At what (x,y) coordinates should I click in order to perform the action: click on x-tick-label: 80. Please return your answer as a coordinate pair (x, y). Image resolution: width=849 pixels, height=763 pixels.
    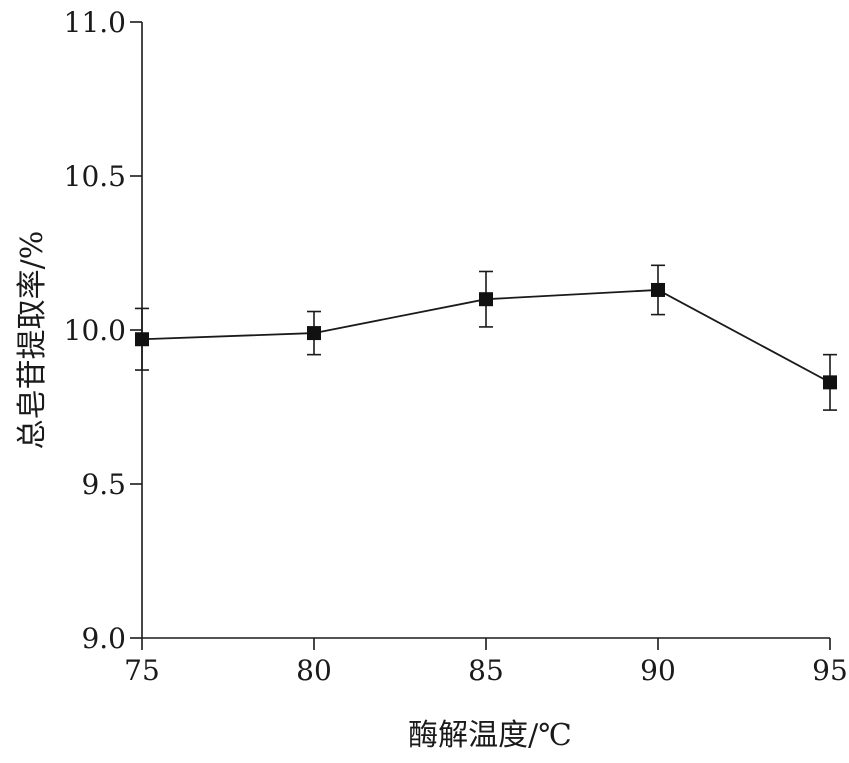
    Looking at the image, I should click on (314, 670).